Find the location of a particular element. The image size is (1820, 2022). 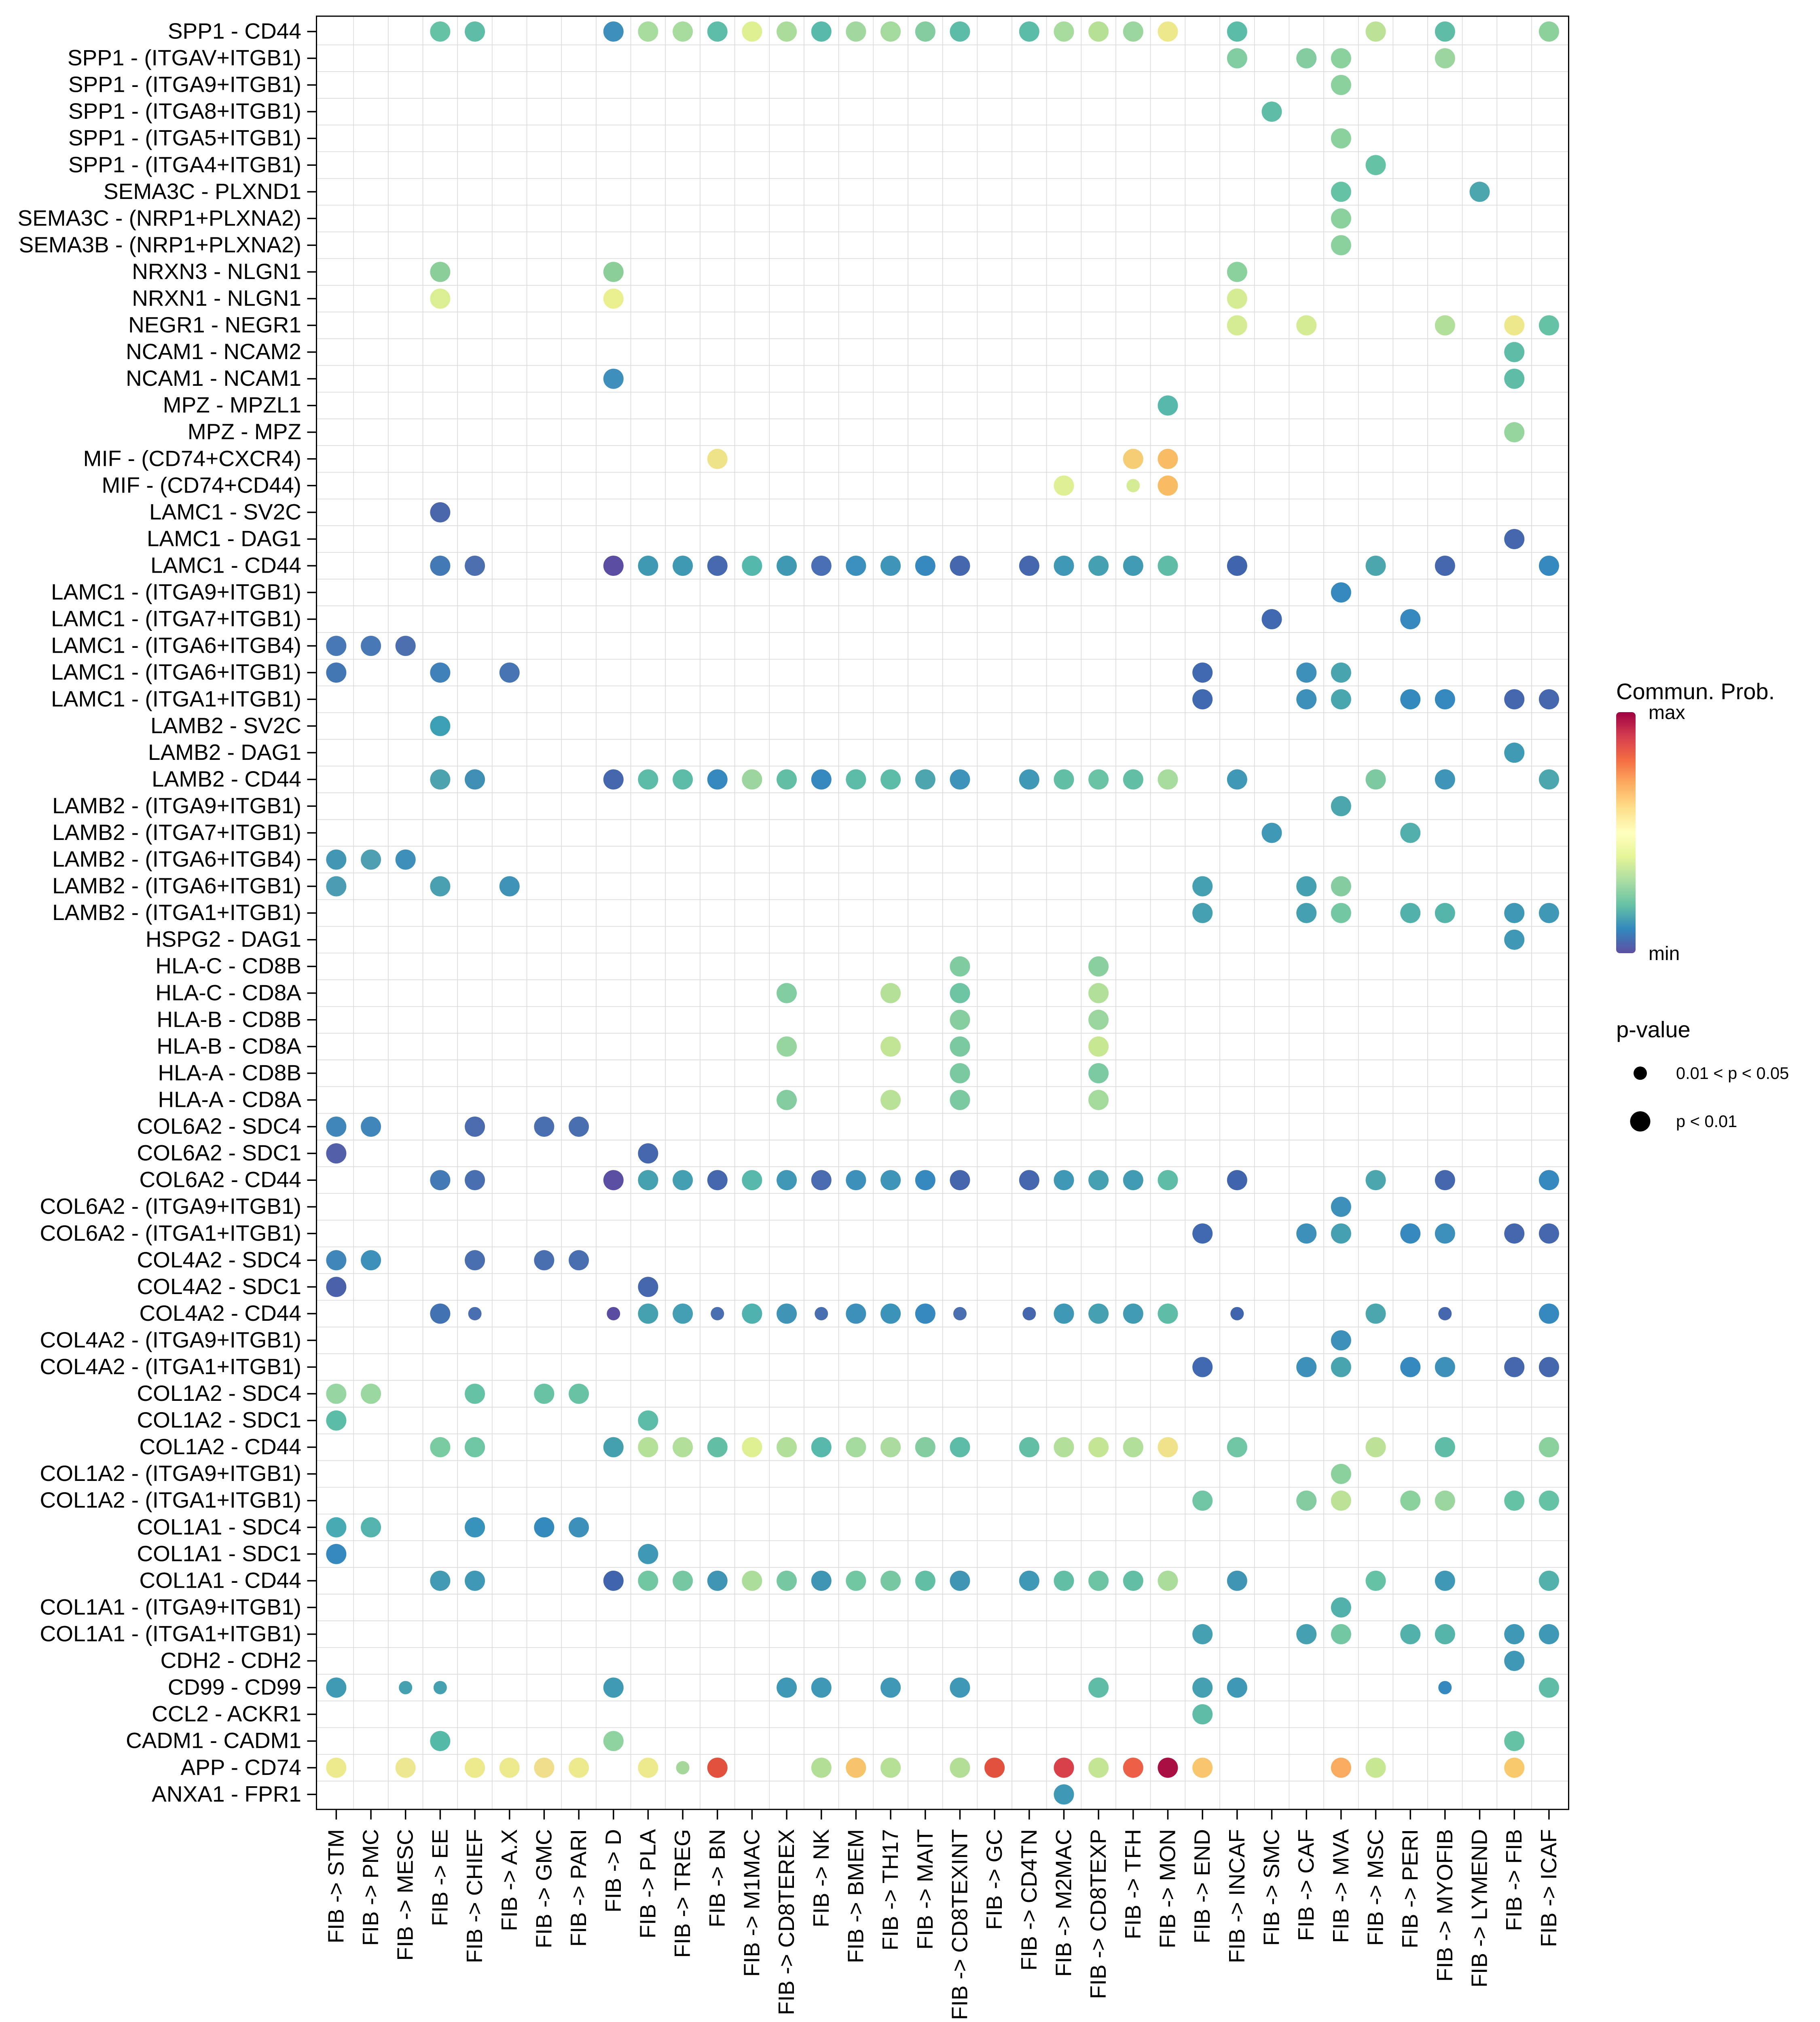

svg-text: LAMC1 - (ITGA6+ITGB1) is located at coordinates (176, 672).